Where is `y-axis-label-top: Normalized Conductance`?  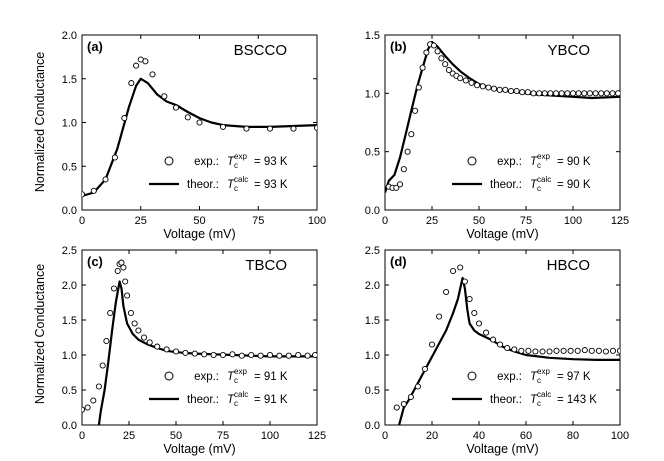
y-axis-label-top: Normalized Conductance is located at coordinates (40, 122).